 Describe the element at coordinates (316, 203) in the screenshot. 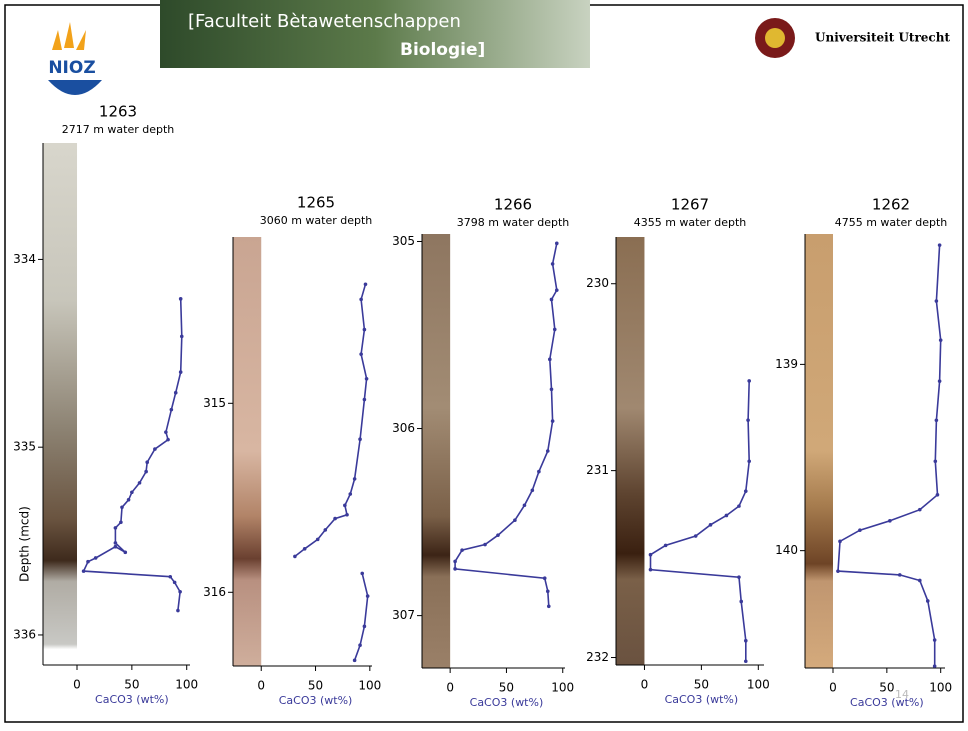

I see `panel-title: 1265` at that location.